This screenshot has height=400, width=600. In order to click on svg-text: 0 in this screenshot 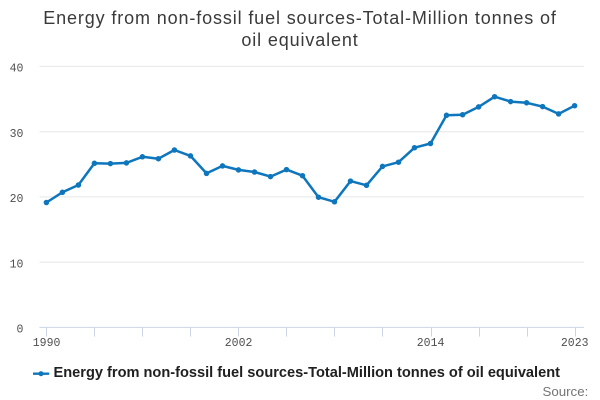, I will do `click(19, 330)`.